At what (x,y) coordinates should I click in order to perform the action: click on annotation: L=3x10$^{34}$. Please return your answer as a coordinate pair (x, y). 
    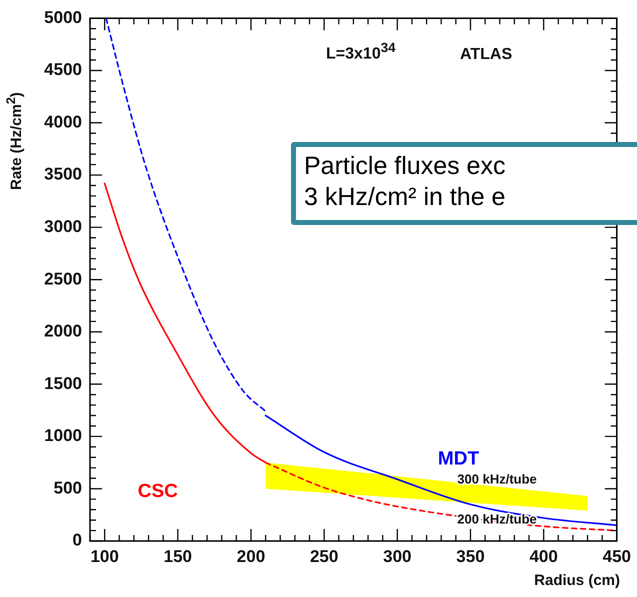
    Looking at the image, I should click on (361, 52).